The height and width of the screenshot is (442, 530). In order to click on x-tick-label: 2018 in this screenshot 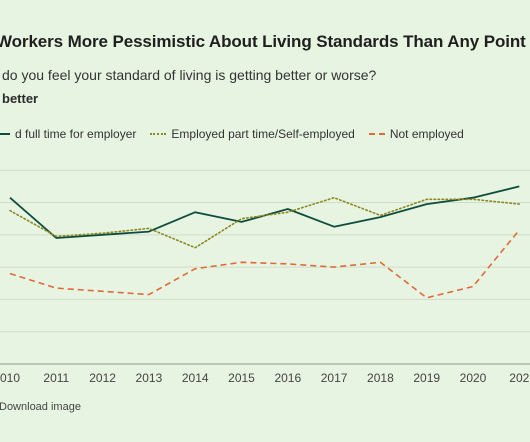, I will do `click(380, 378)`.